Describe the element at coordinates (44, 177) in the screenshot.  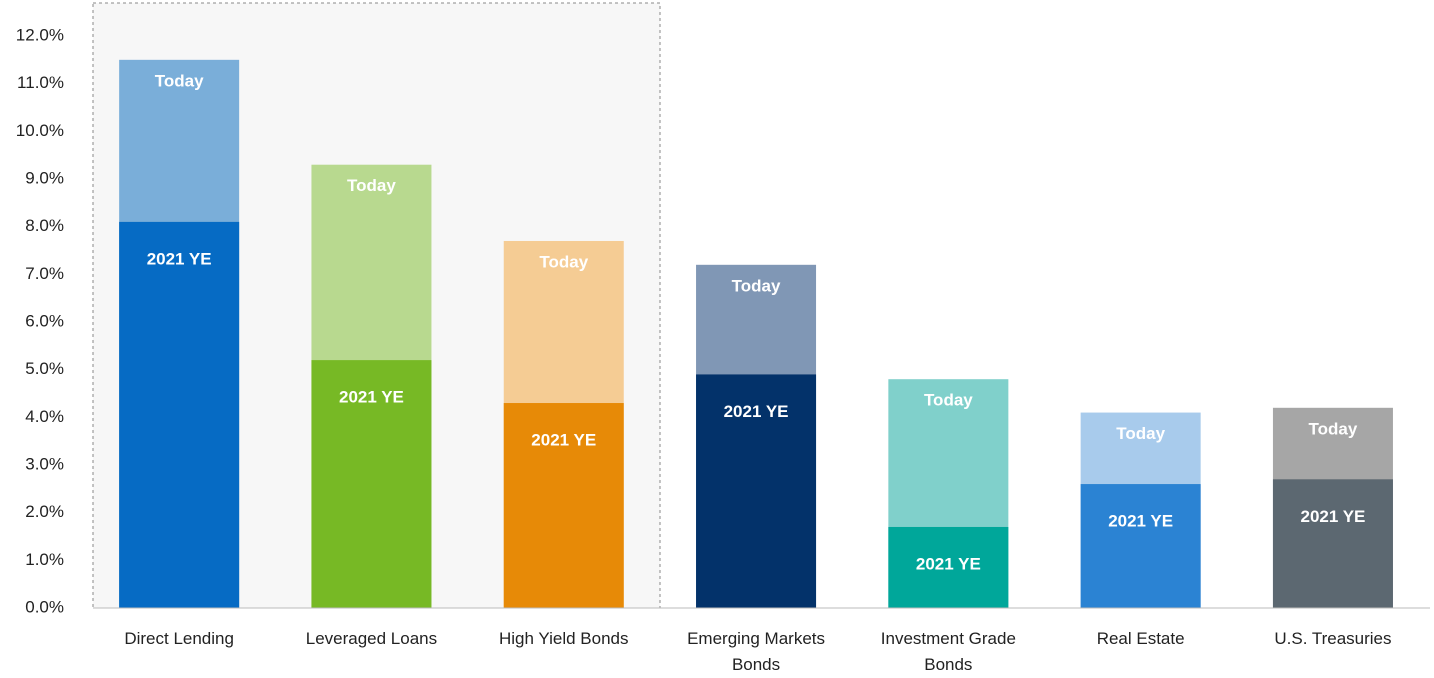
I see `y-tick-label: 9.0%` at that location.